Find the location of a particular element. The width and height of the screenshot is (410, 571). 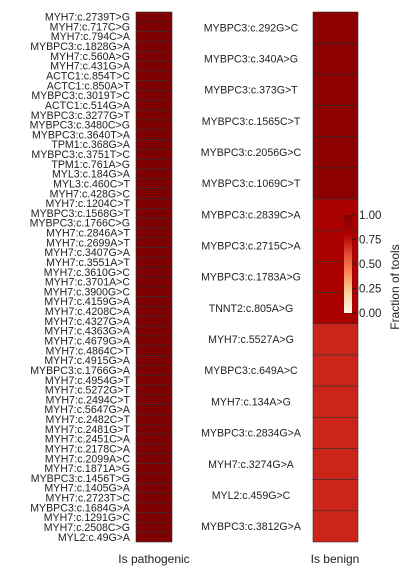

row-label: MYH7:c.4679G>A is located at coordinates (87, 342).